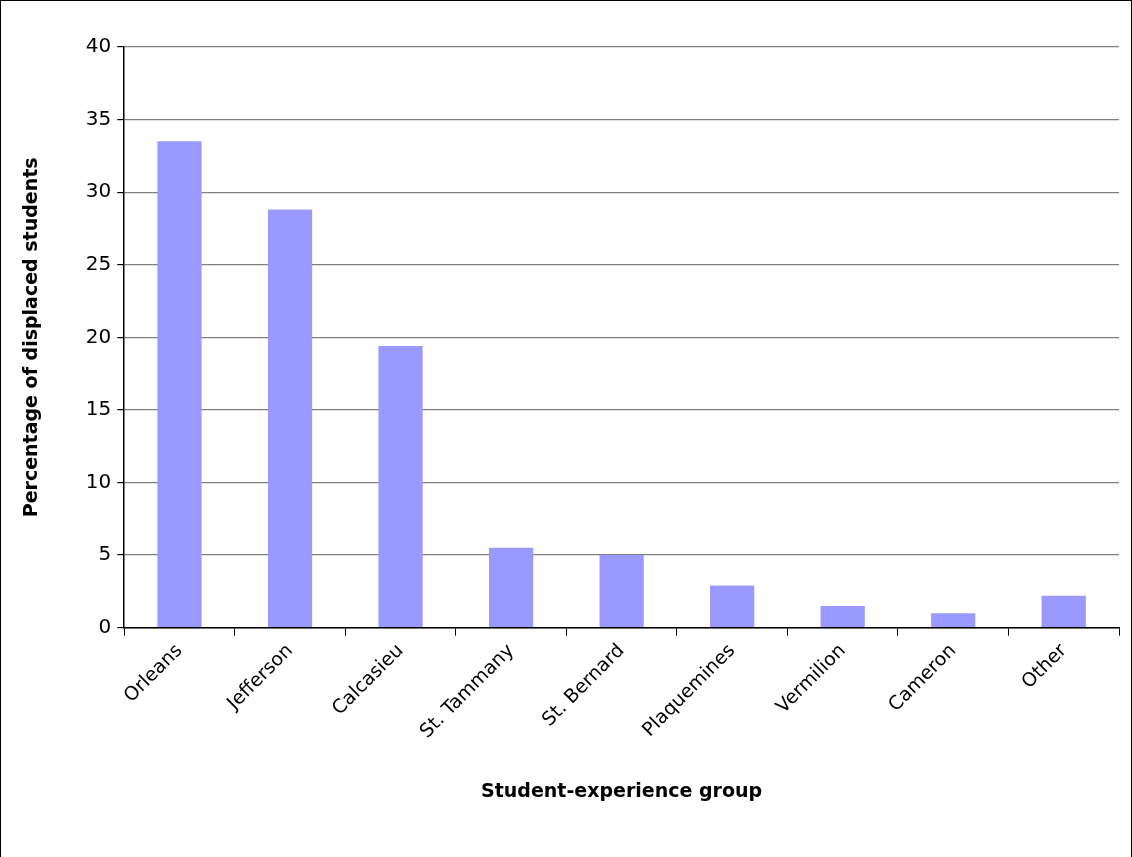  I want to click on y-tick-label: 20, so click(98, 335).